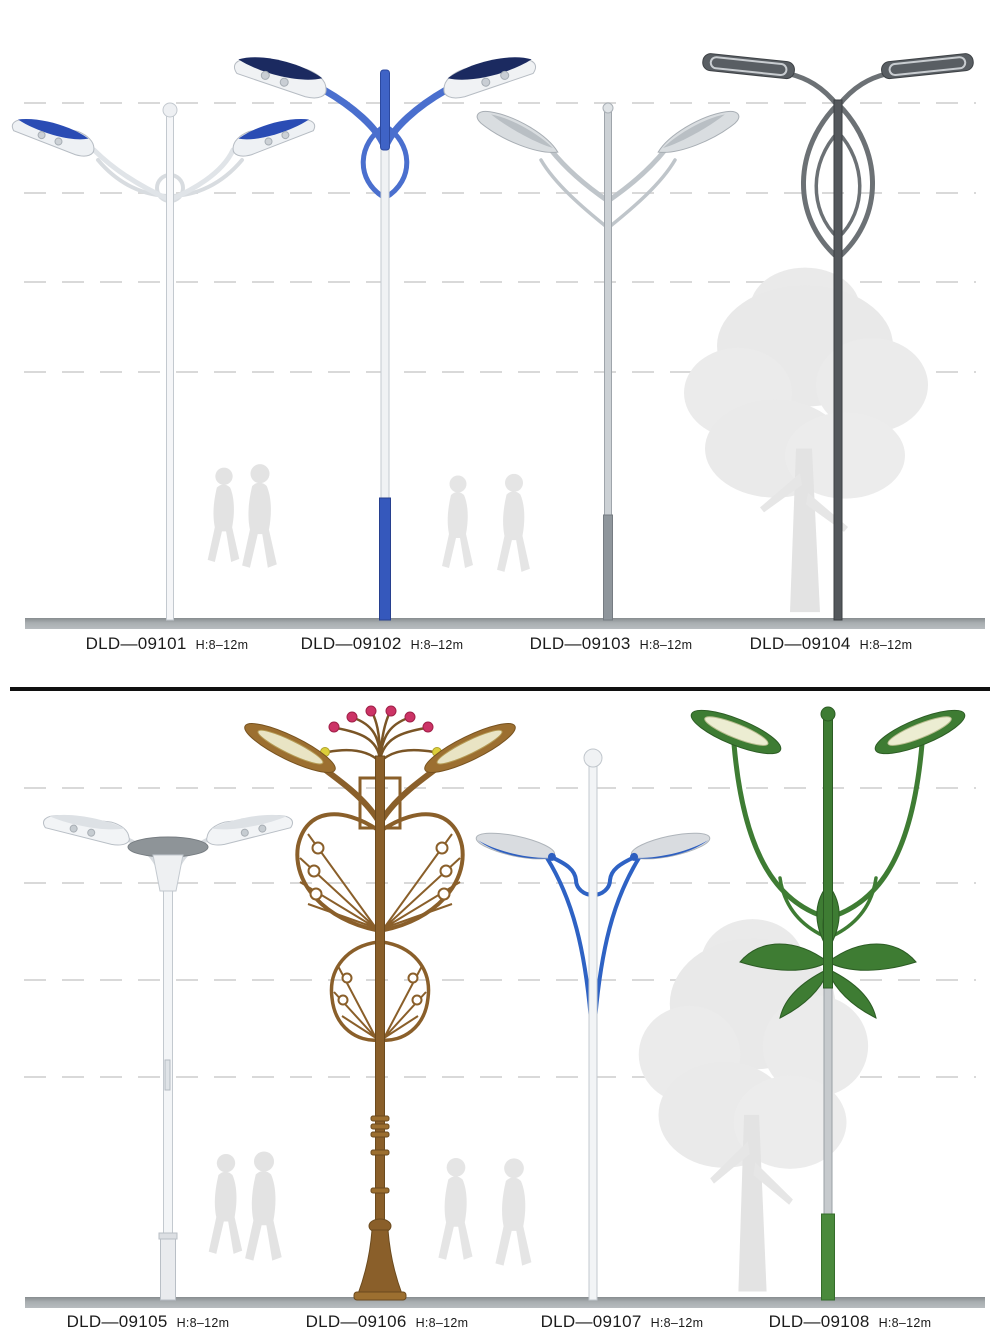 The image size is (1000, 1334). I want to click on product-model: DLD—09106, so click(356, 1321).